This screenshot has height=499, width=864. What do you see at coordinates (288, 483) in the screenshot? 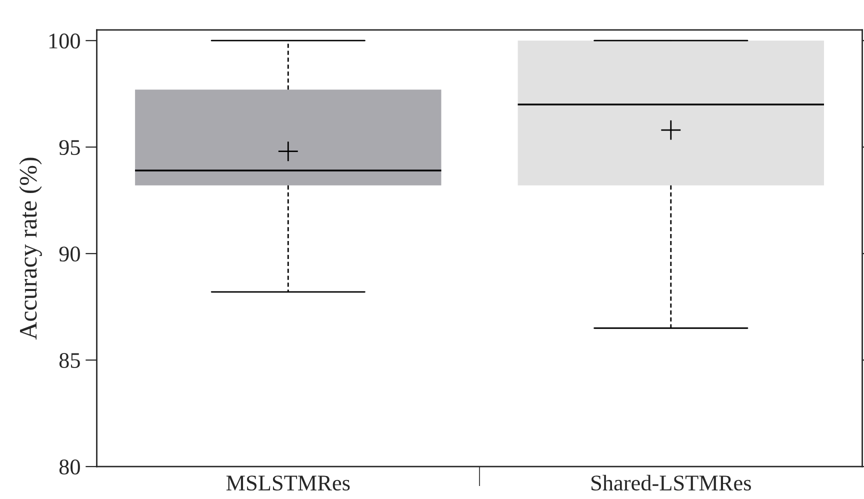
I see `x-tick-label: MSLSTMRes` at bounding box center [288, 483].